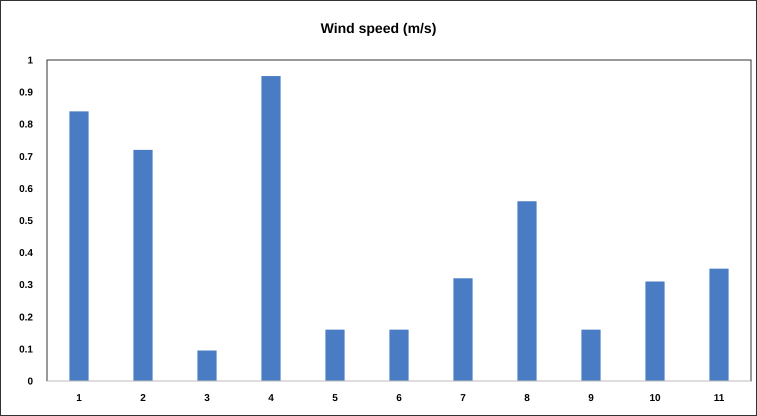  What do you see at coordinates (26, 286) in the screenshot?
I see `y-tick-label: 0.3` at bounding box center [26, 286].